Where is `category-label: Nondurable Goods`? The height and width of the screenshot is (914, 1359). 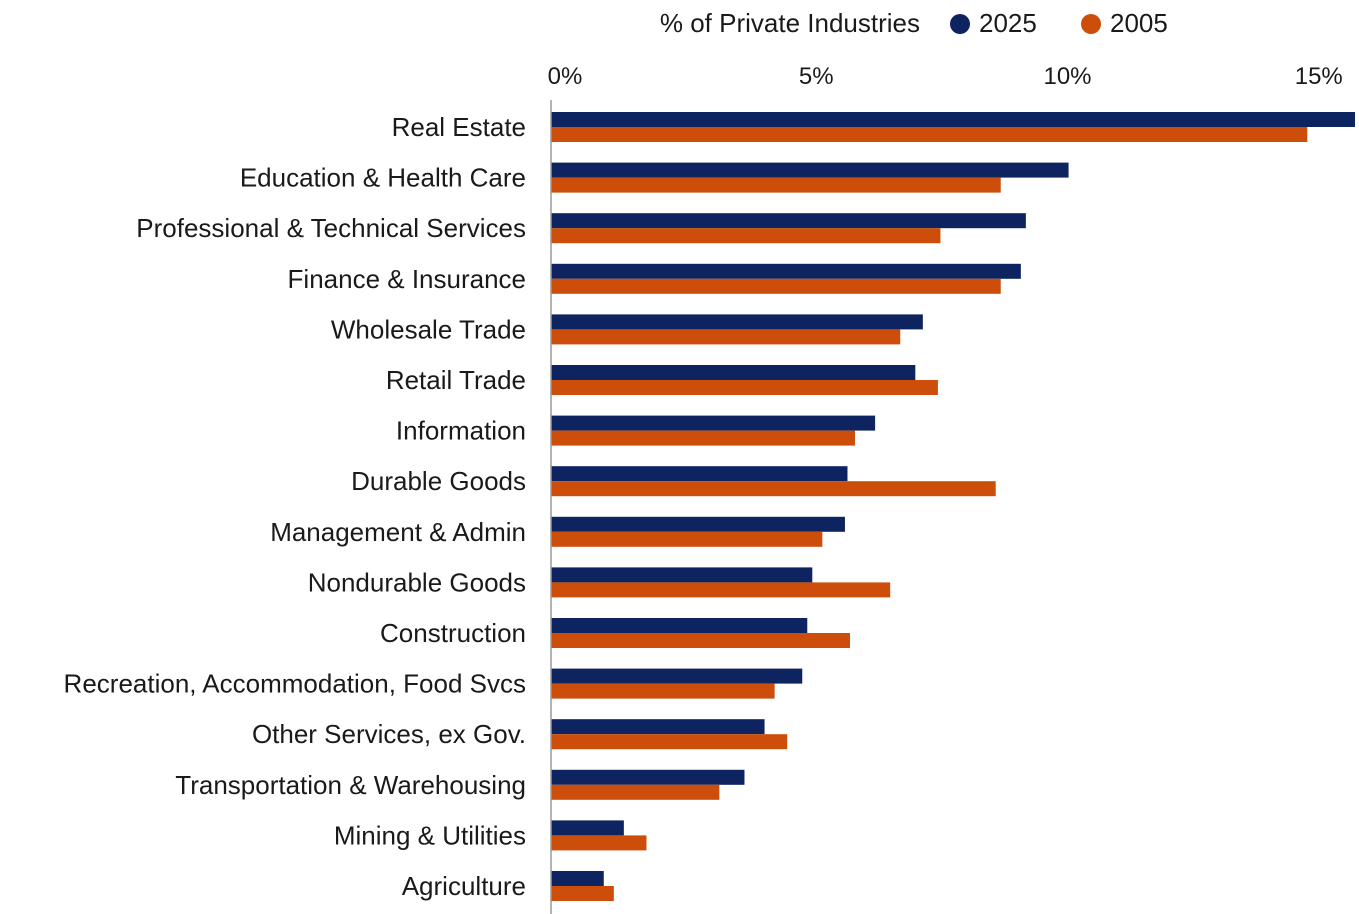
category-label: Nondurable Goods is located at coordinates (417, 582).